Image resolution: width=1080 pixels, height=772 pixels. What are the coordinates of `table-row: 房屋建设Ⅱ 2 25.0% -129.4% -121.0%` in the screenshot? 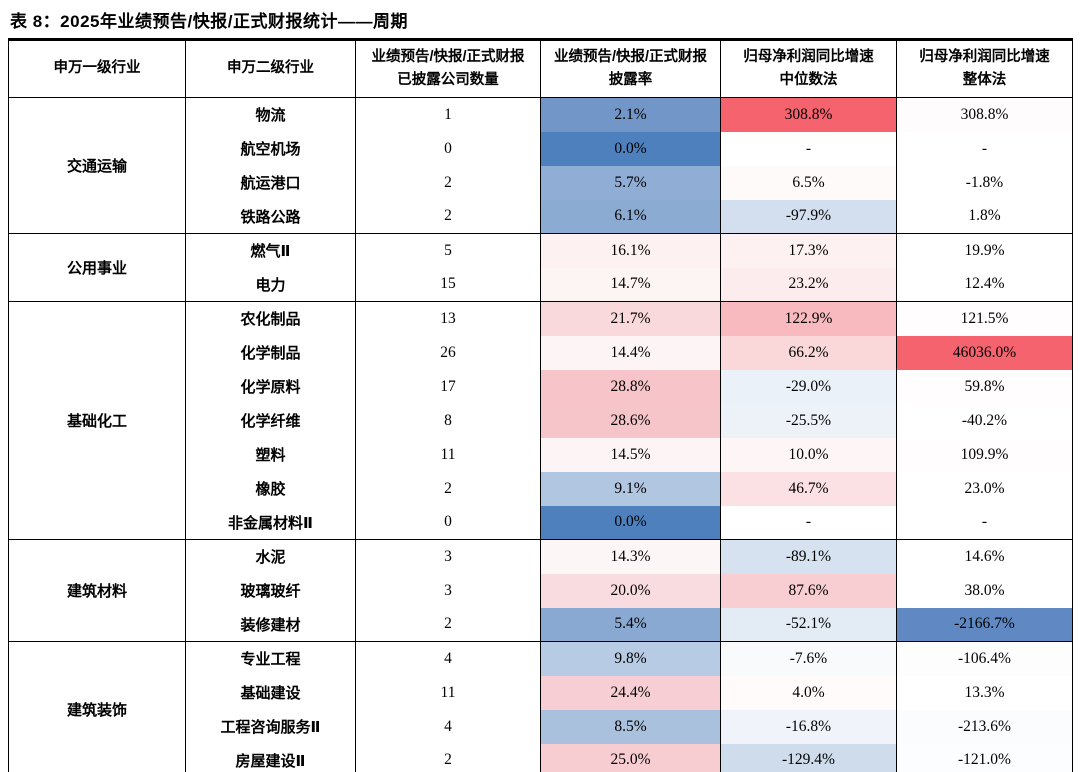 It's located at (541, 757).